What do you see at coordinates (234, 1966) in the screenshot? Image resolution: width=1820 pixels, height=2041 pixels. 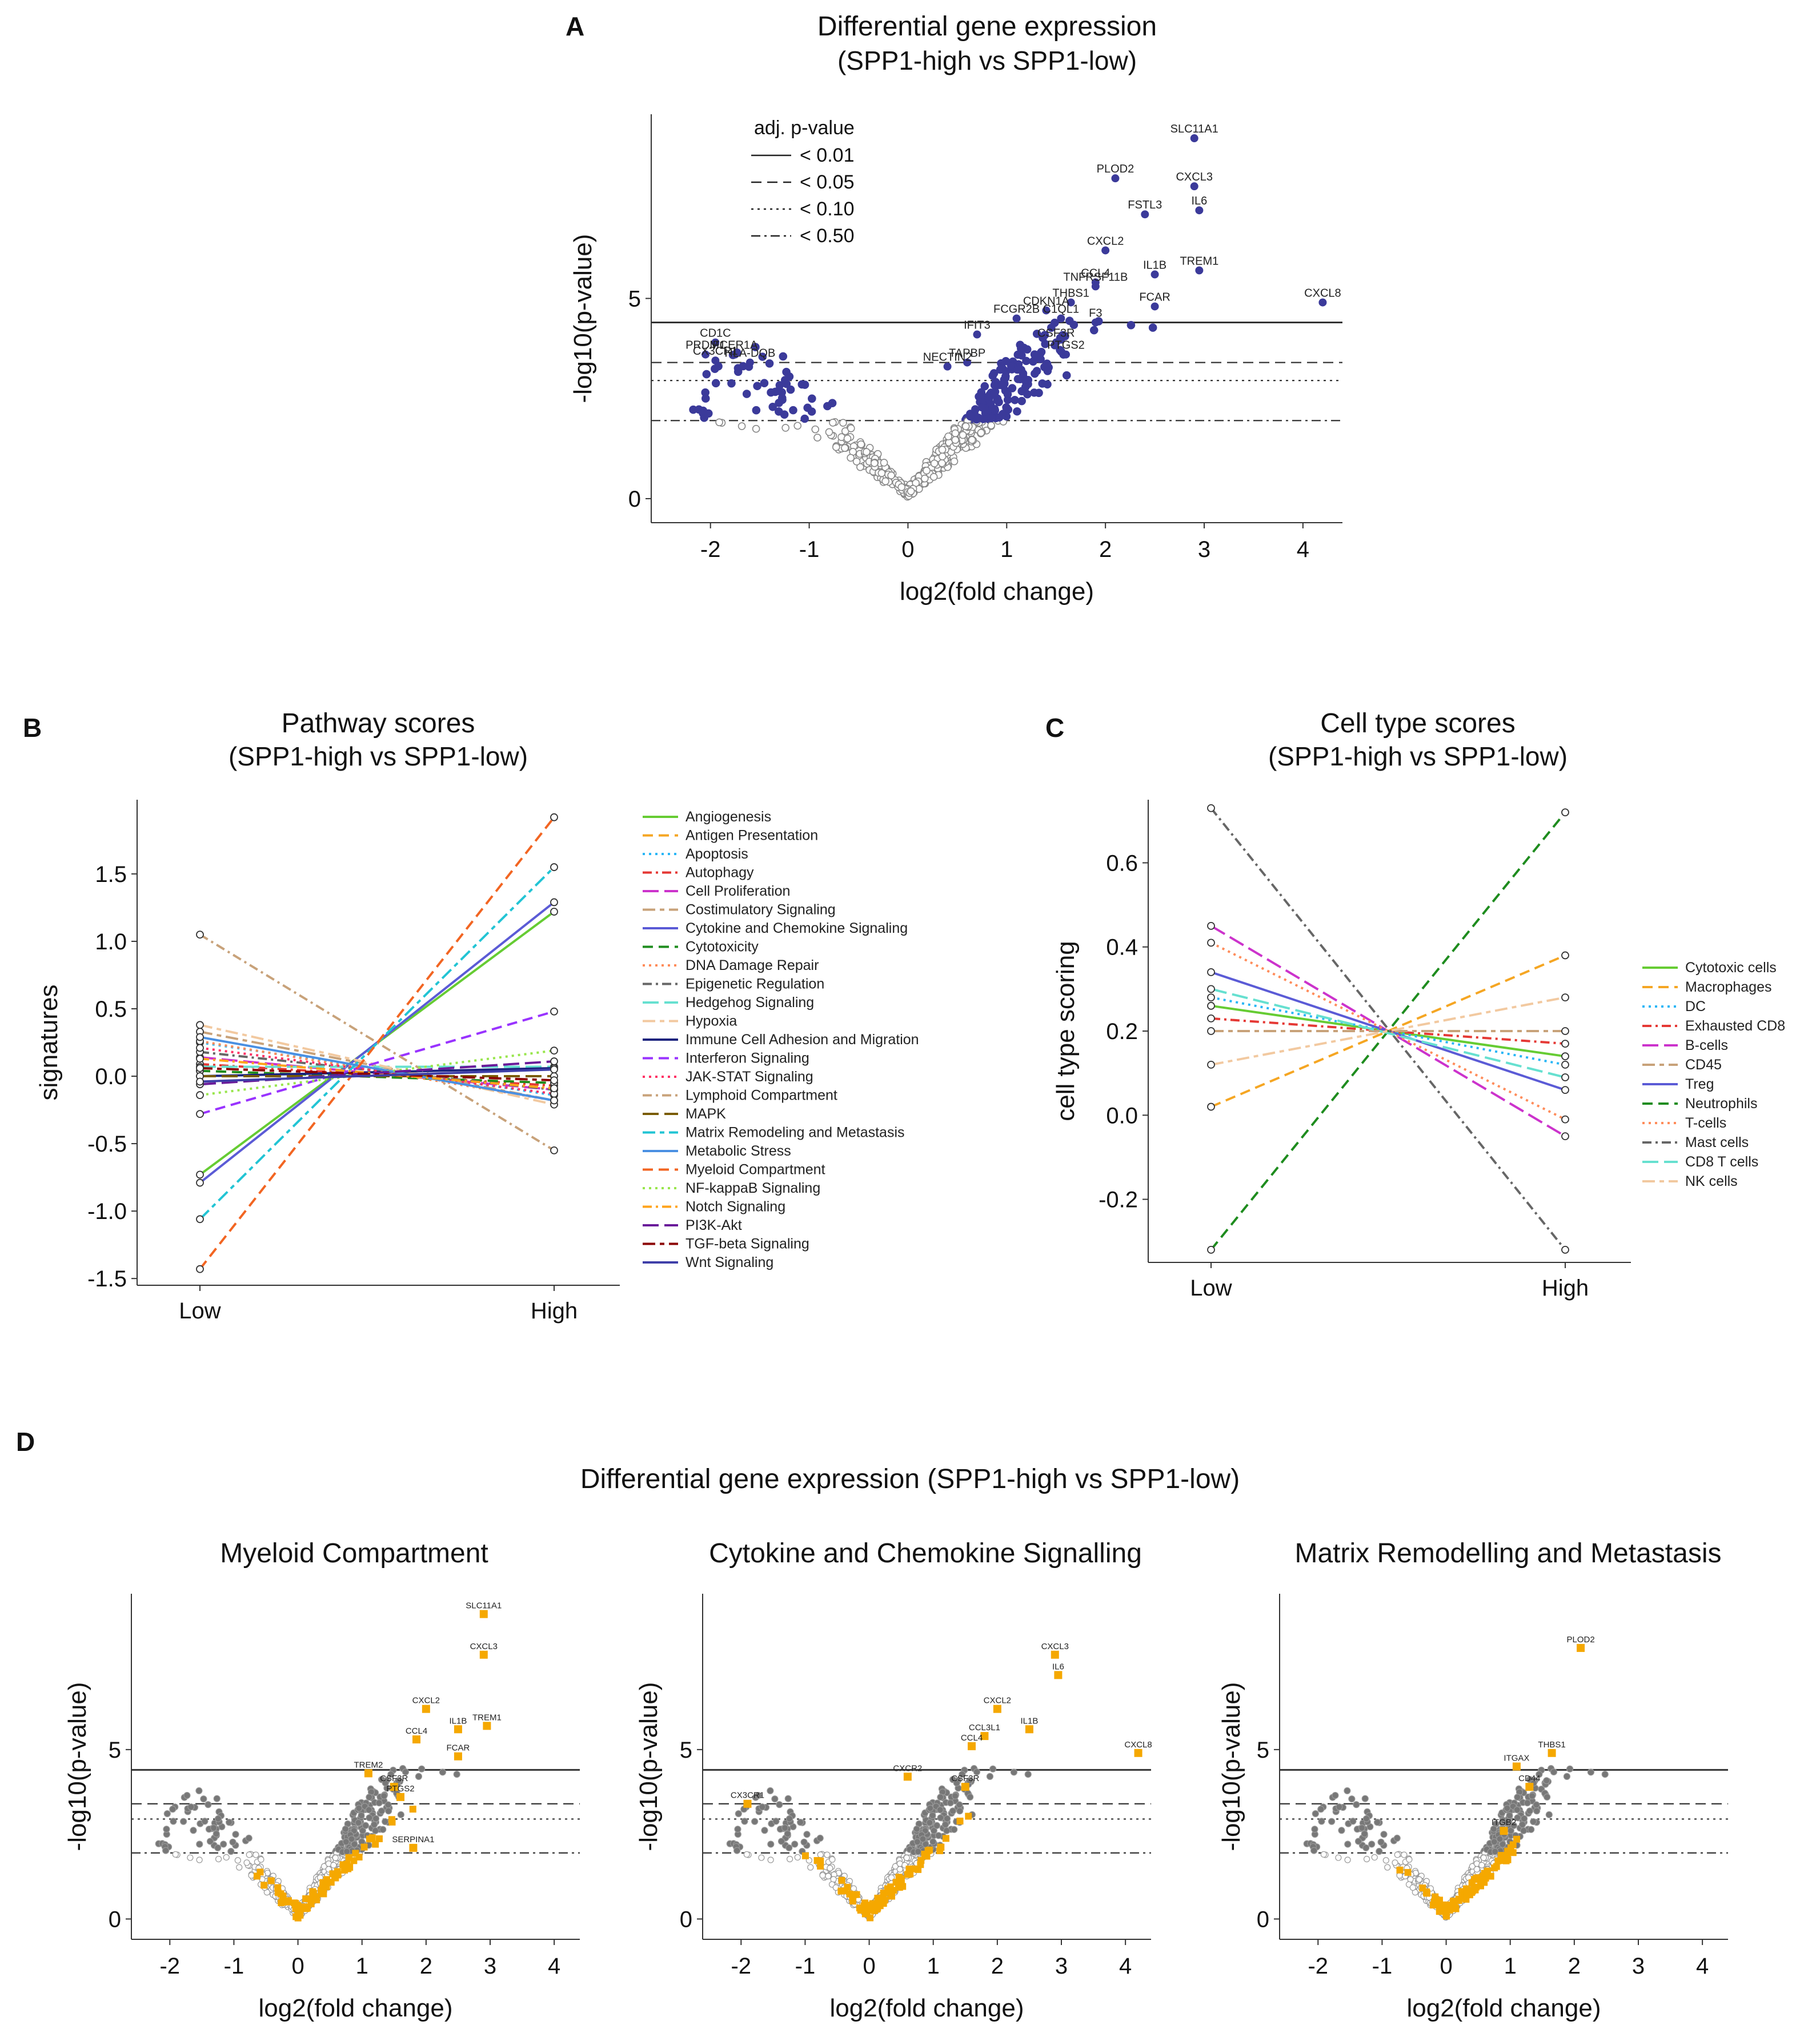 I see `x-tick-label: -1` at bounding box center [234, 1966].